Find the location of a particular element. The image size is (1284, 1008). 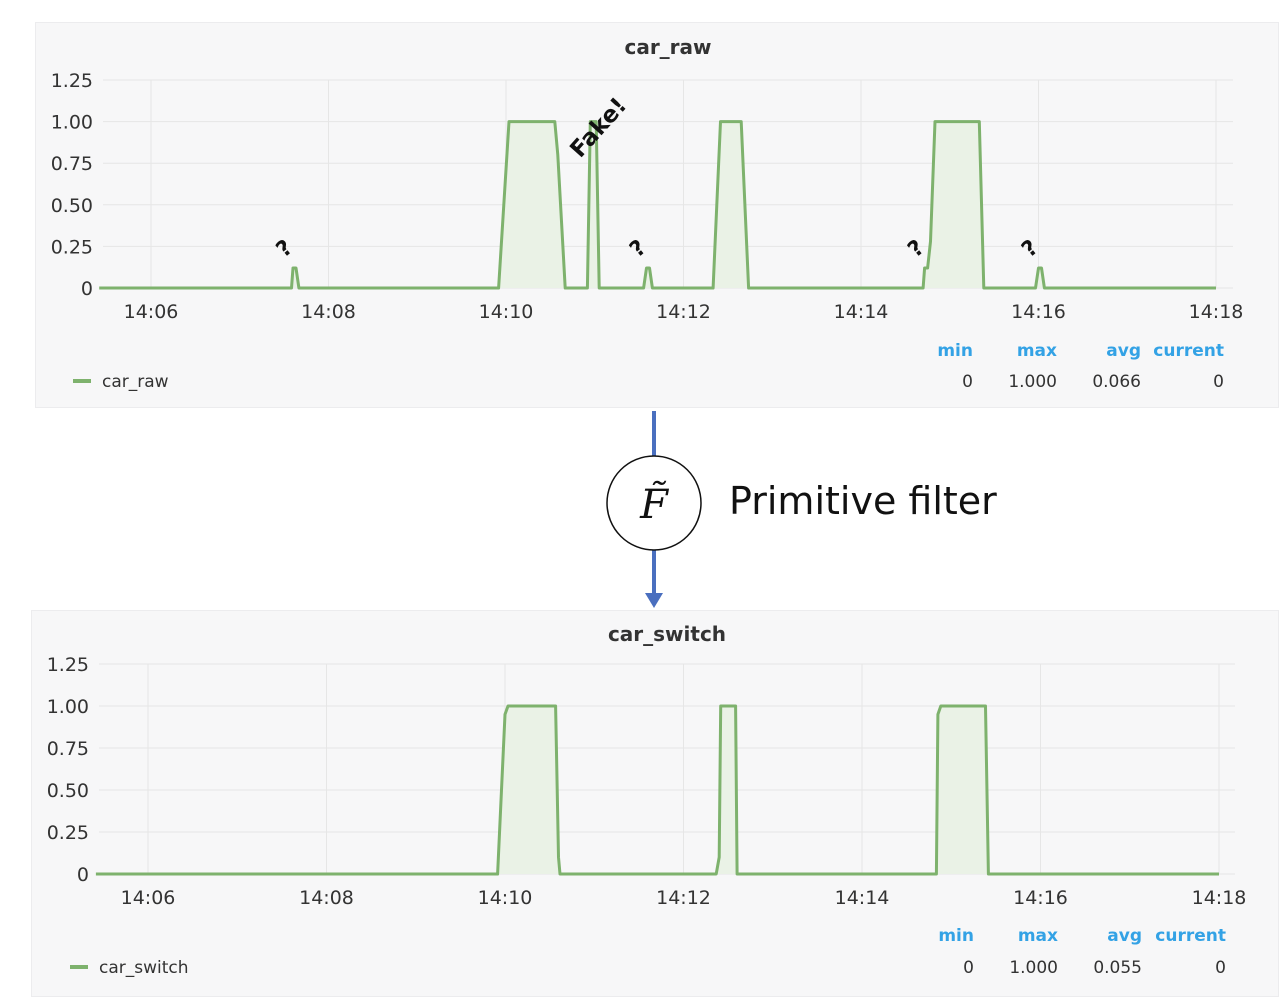

chart-title: car_switch is located at coordinates (667, 634).